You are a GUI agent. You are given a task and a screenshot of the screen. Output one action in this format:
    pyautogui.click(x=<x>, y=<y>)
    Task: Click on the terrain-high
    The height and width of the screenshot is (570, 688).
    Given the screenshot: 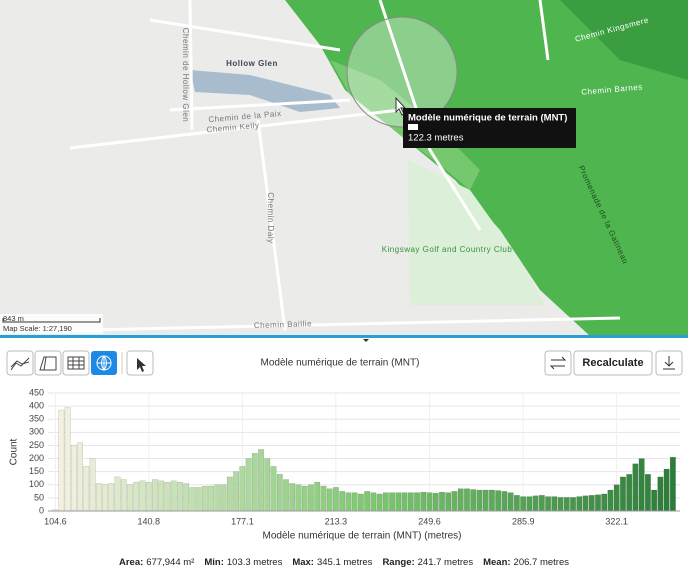 What is the action you would take?
    pyautogui.click(x=624, y=40)
    